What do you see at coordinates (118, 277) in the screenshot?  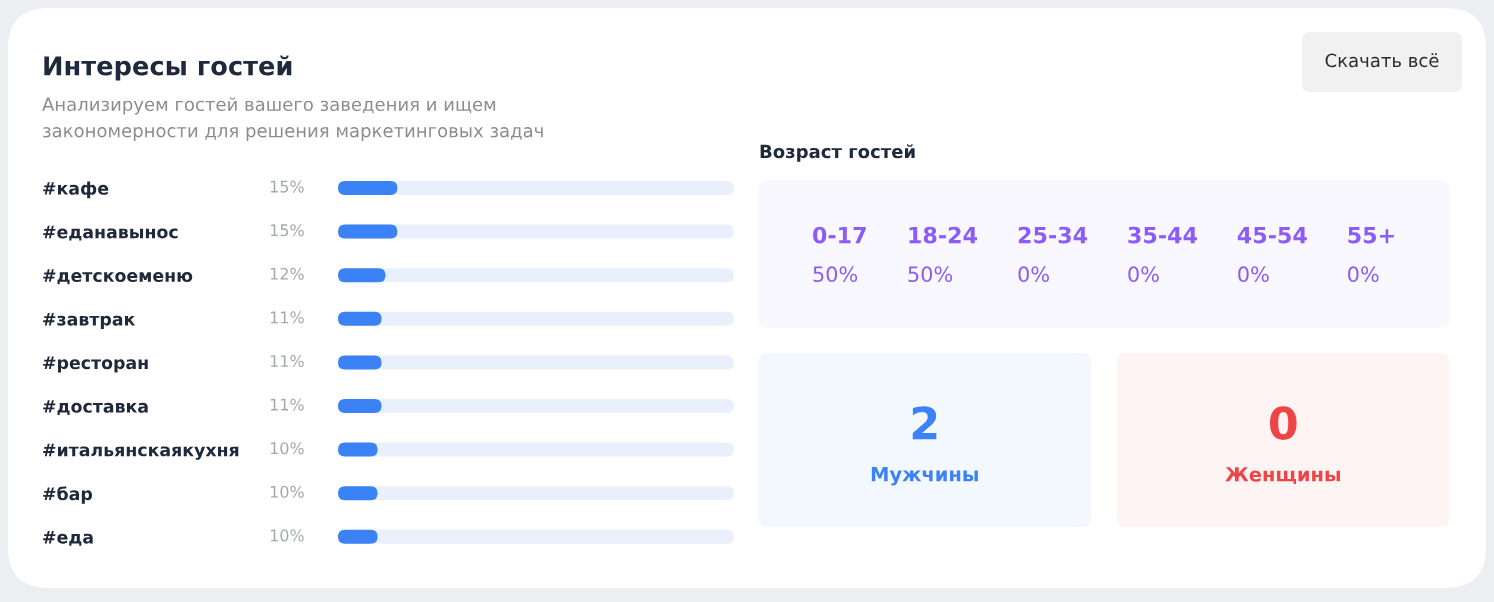 I see `y-tick-label: #детскоеменю` at bounding box center [118, 277].